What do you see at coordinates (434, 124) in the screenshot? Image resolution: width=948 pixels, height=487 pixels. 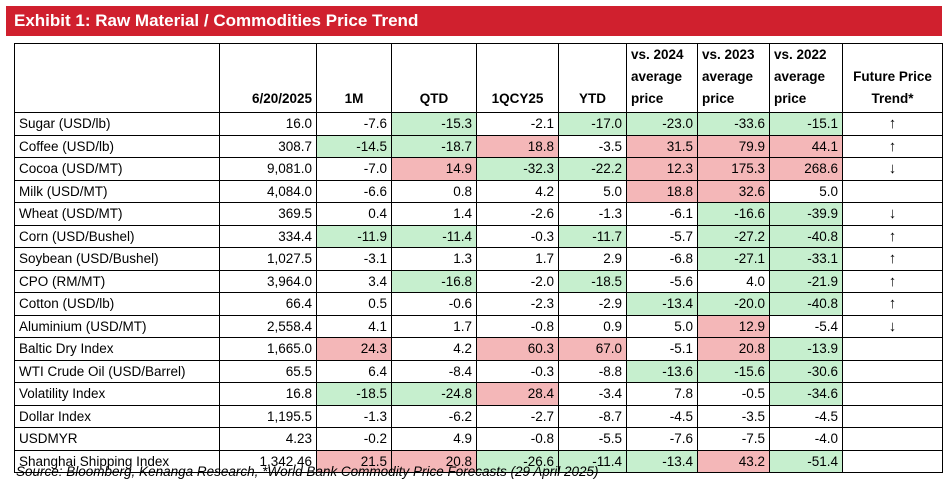 I see `value-cell: -15.3` at bounding box center [434, 124].